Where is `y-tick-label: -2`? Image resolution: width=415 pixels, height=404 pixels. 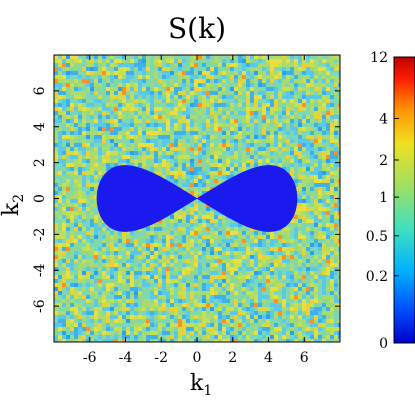 y-tick-label: -2 is located at coordinates (40, 235).